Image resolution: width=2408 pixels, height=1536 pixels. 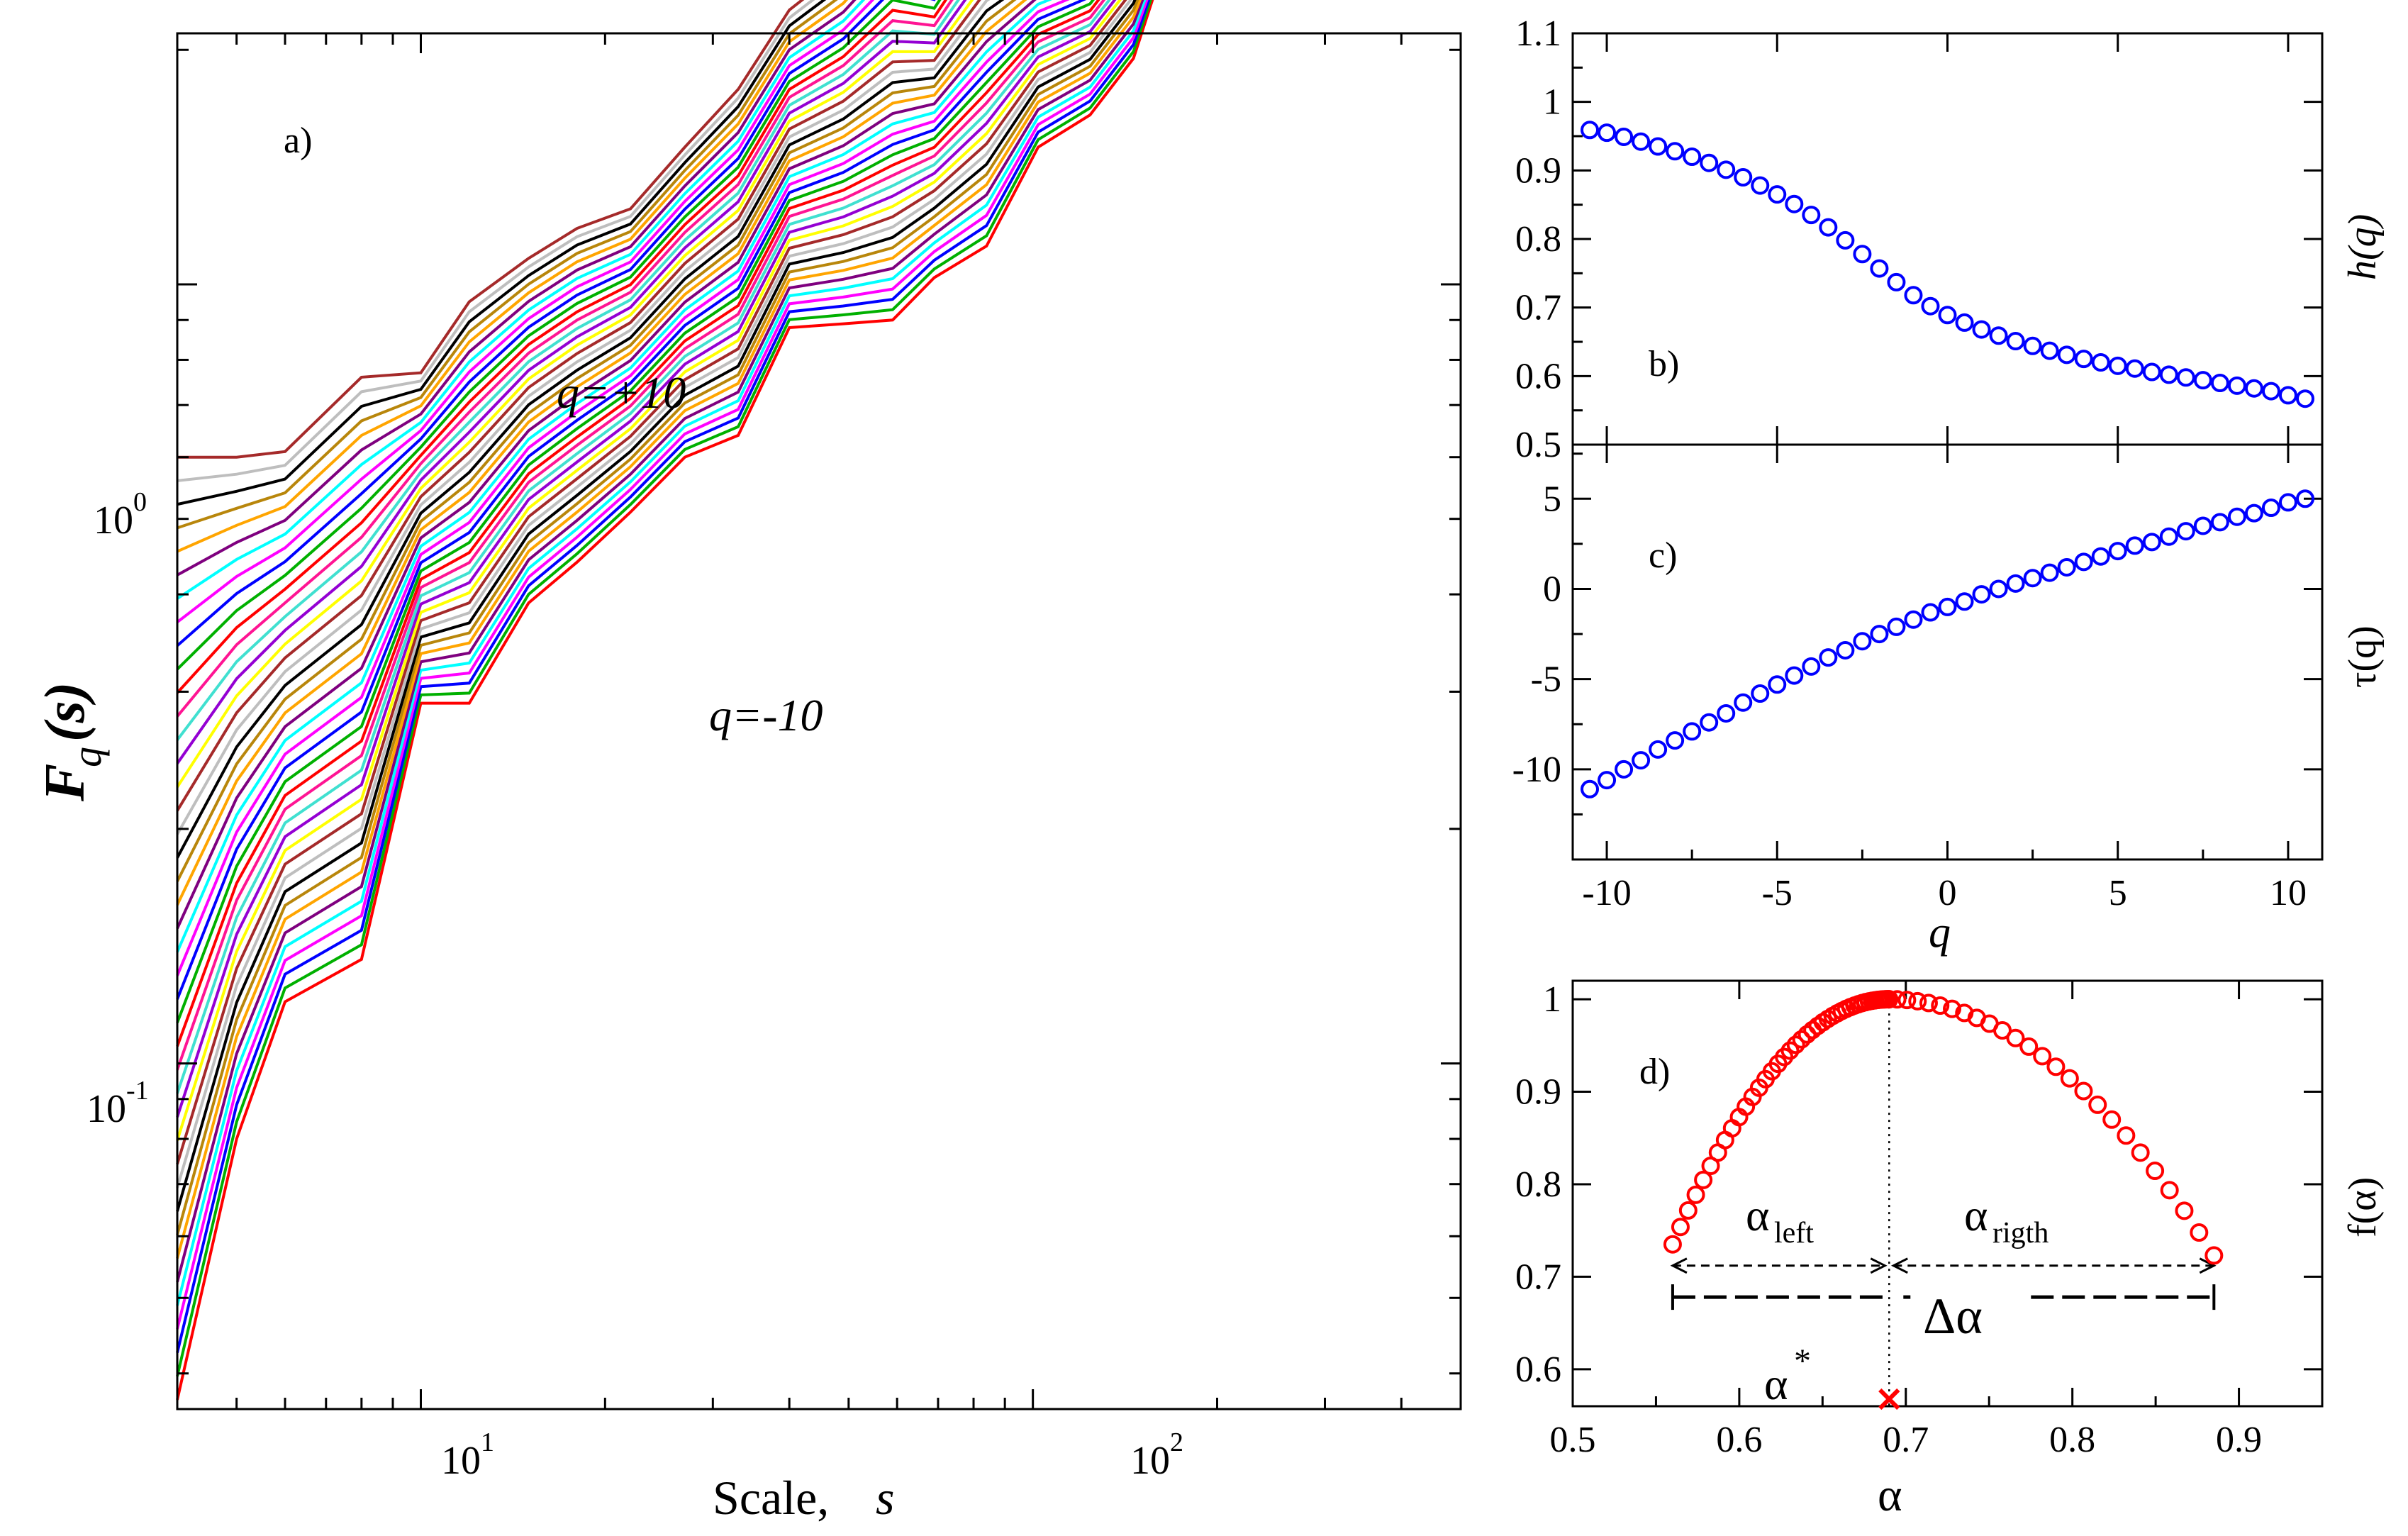 What do you see at coordinates (1156, 1455) in the screenshot?
I see `x-tick-label-1e2: 10 2` at bounding box center [1156, 1455].